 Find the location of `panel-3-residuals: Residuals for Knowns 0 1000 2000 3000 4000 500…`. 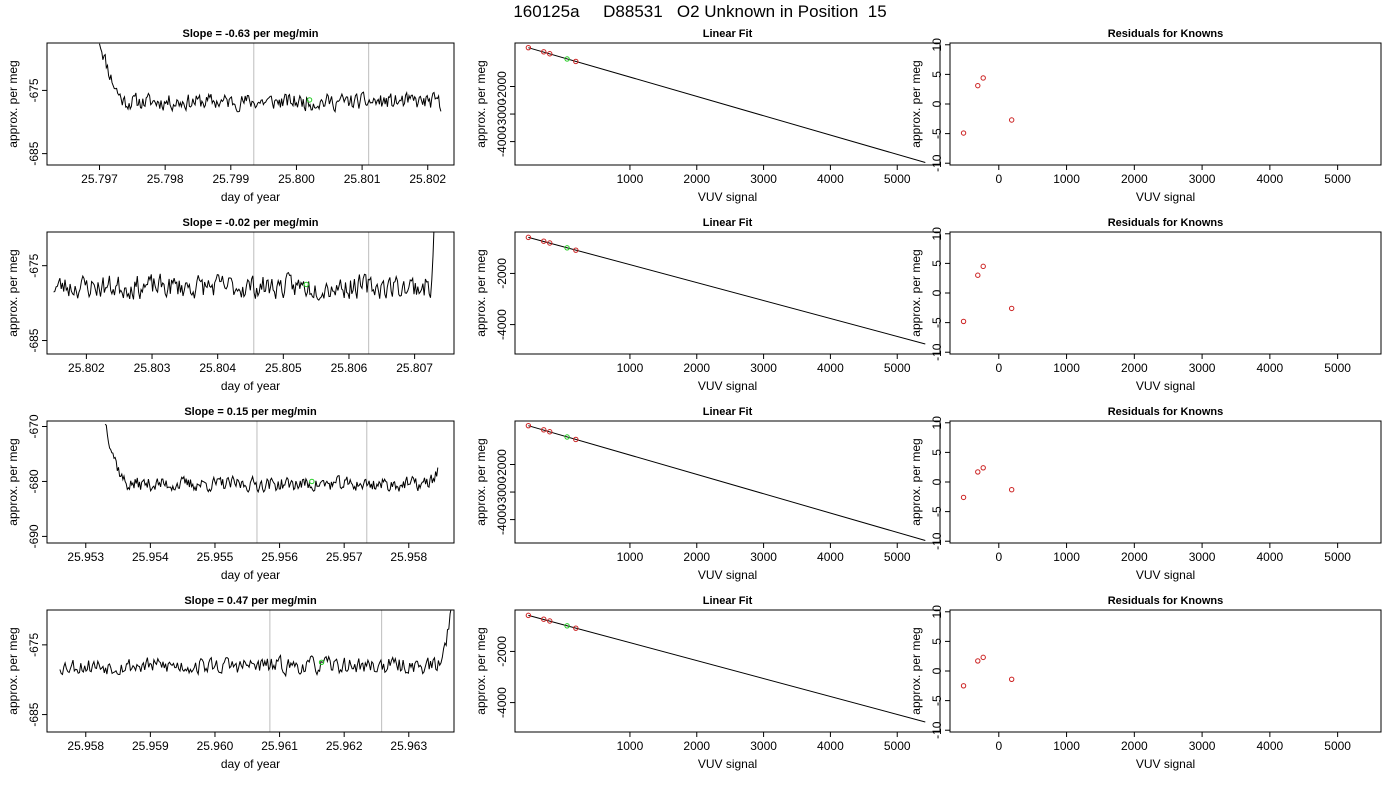

panel-3-residuals: Residuals for Knowns 0 1000 2000 3000 4000 500… is located at coordinates (1145, 494).